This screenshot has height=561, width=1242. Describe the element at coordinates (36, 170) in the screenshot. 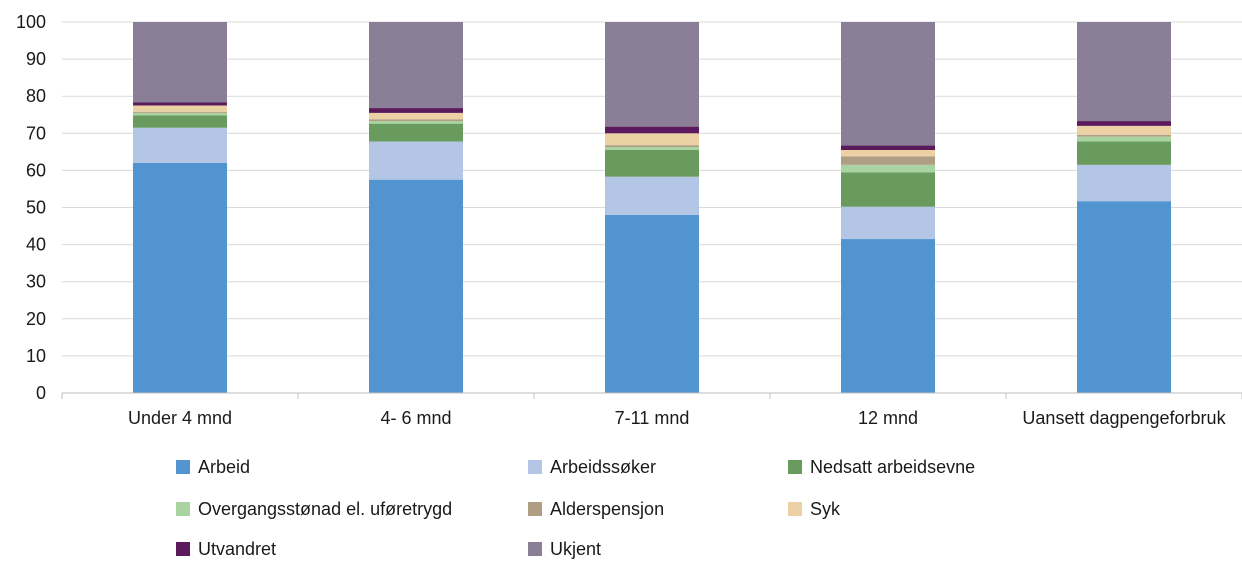

I see `y-tick-label: 60` at that location.